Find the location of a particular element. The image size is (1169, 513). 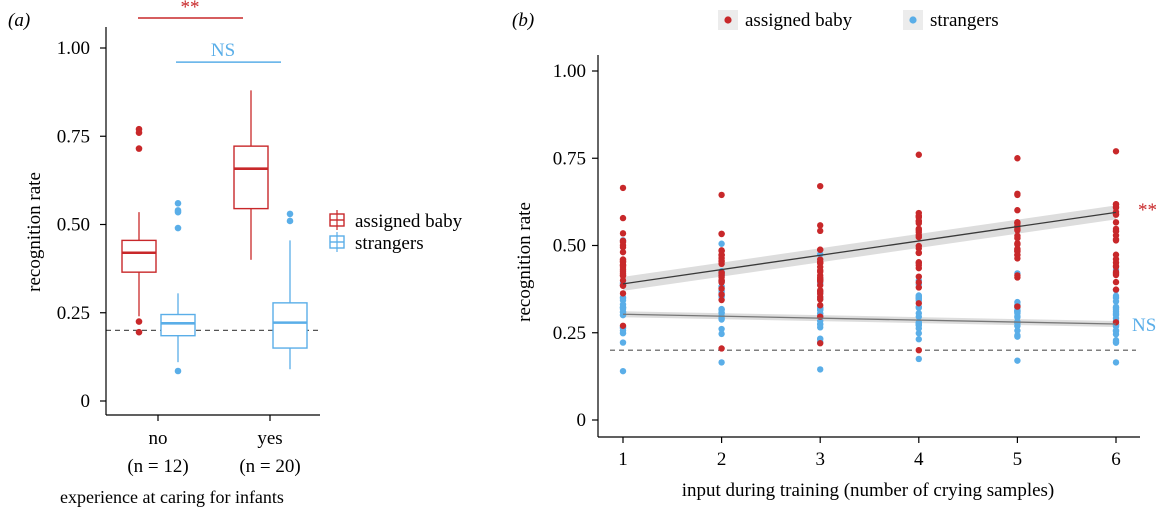

b-legend-strangers-dot is located at coordinates (913, 20).